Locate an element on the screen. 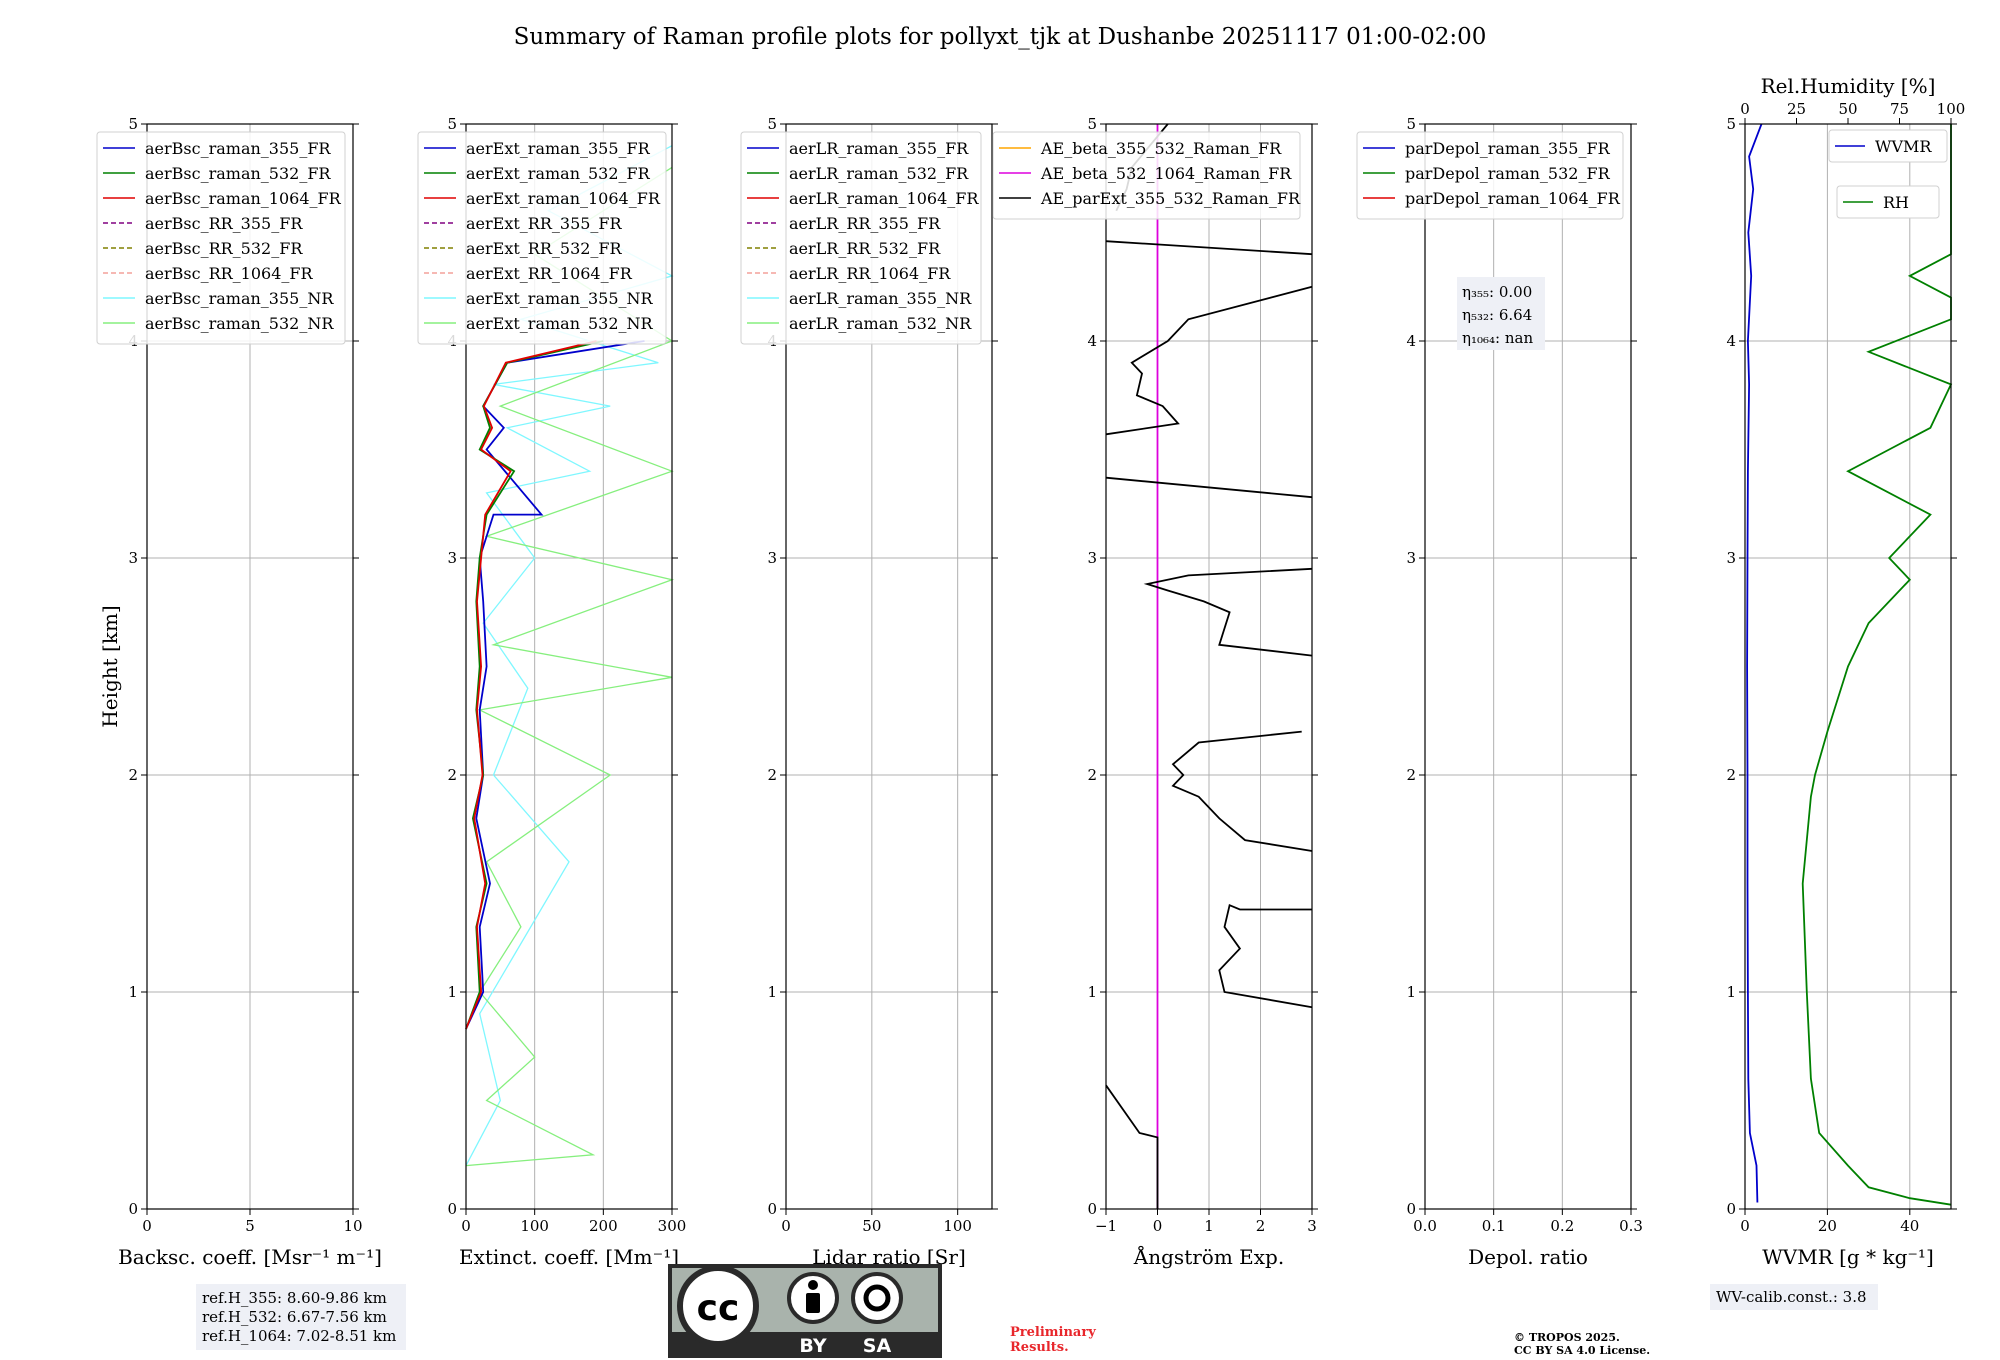 The height and width of the screenshot is (1360, 2000). x-tick-label: 5 is located at coordinates (250, 1226).